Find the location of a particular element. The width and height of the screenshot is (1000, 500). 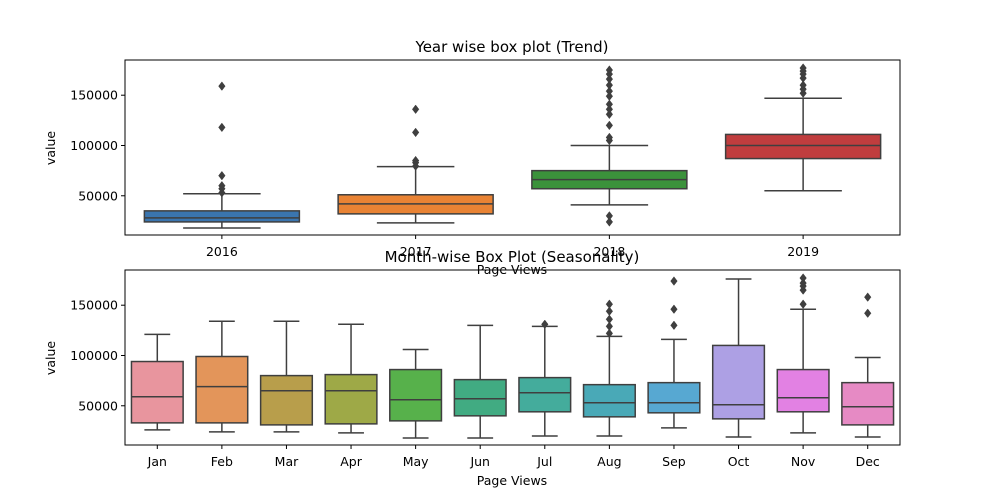

x-tick-label: 2019 is located at coordinates (803, 251).